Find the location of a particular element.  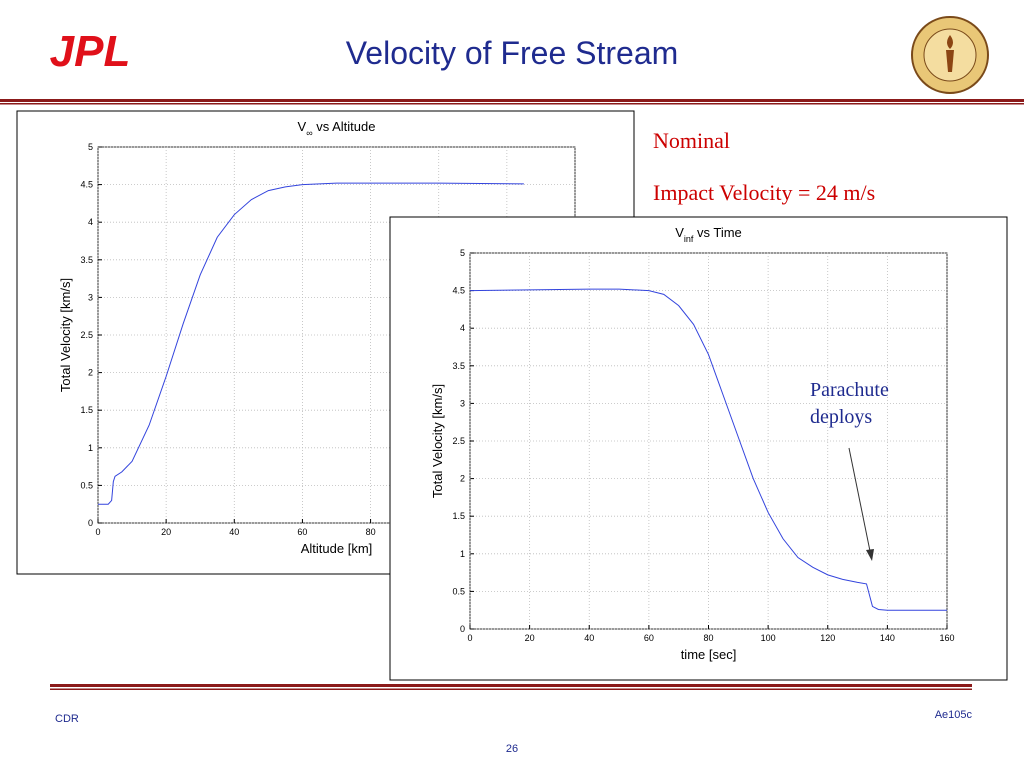

annotation-arrow is located at coordinates (860, 502).